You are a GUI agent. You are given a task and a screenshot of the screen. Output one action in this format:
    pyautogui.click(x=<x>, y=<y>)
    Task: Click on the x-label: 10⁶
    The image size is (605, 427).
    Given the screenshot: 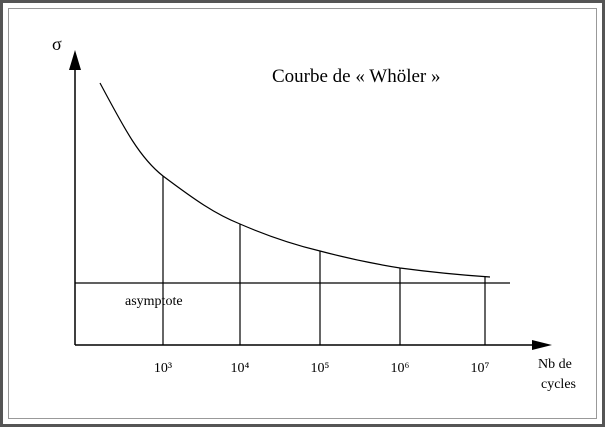 What is the action you would take?
    pyautogui.click(x=400, y=368)
    